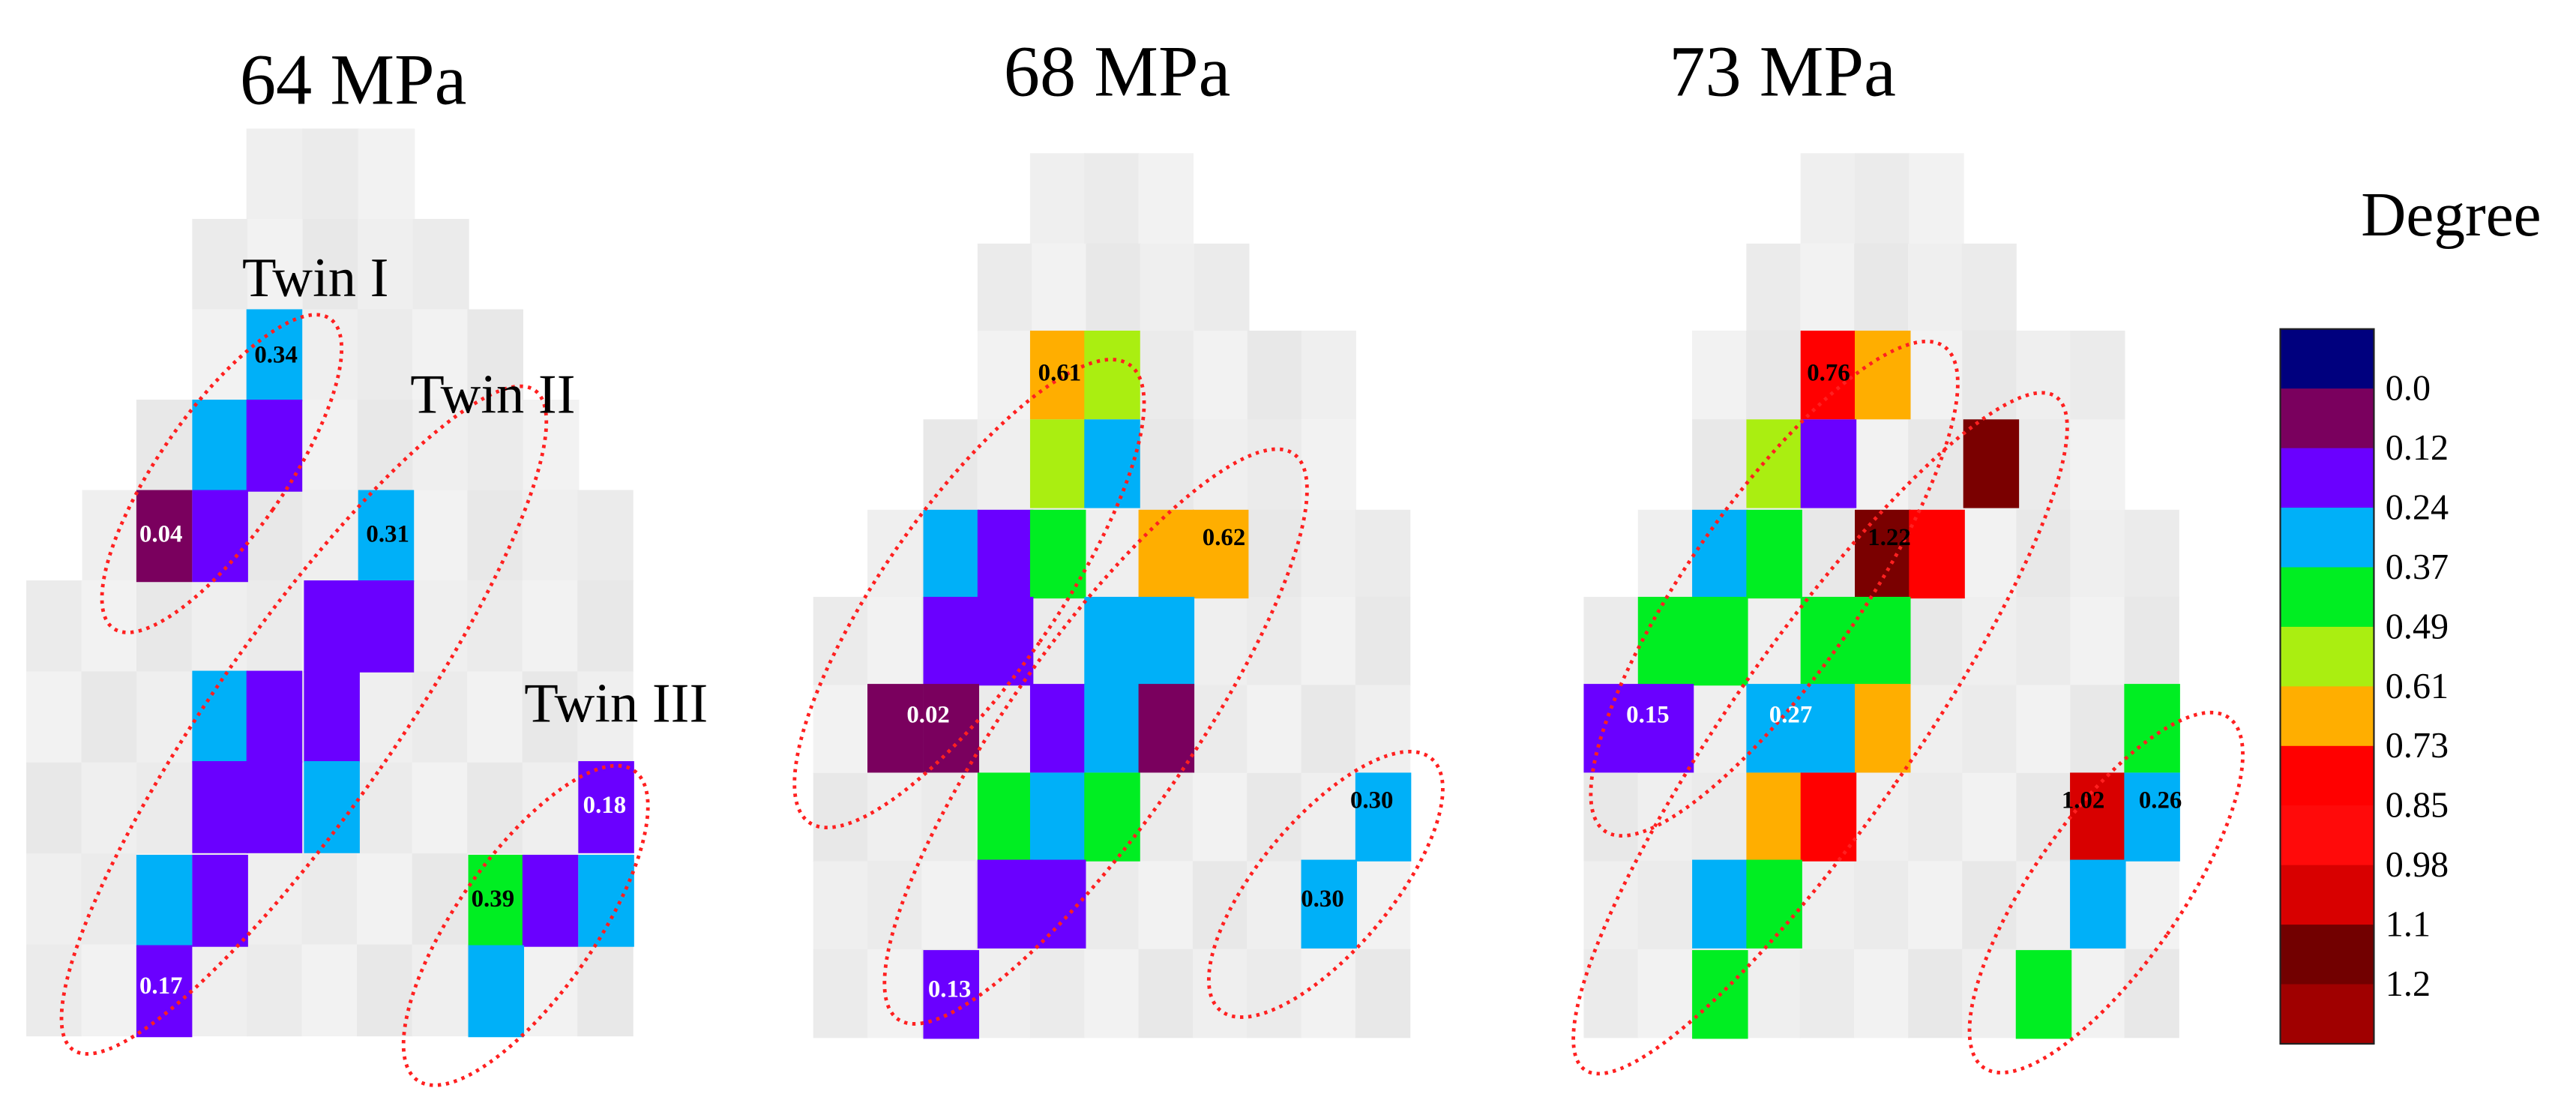 The image size is (2576, 1100). What do you see at coordinates (1060, 374) in the screenshot?
I see `cell-label: 0.61` at bounding box center [1060, 374].